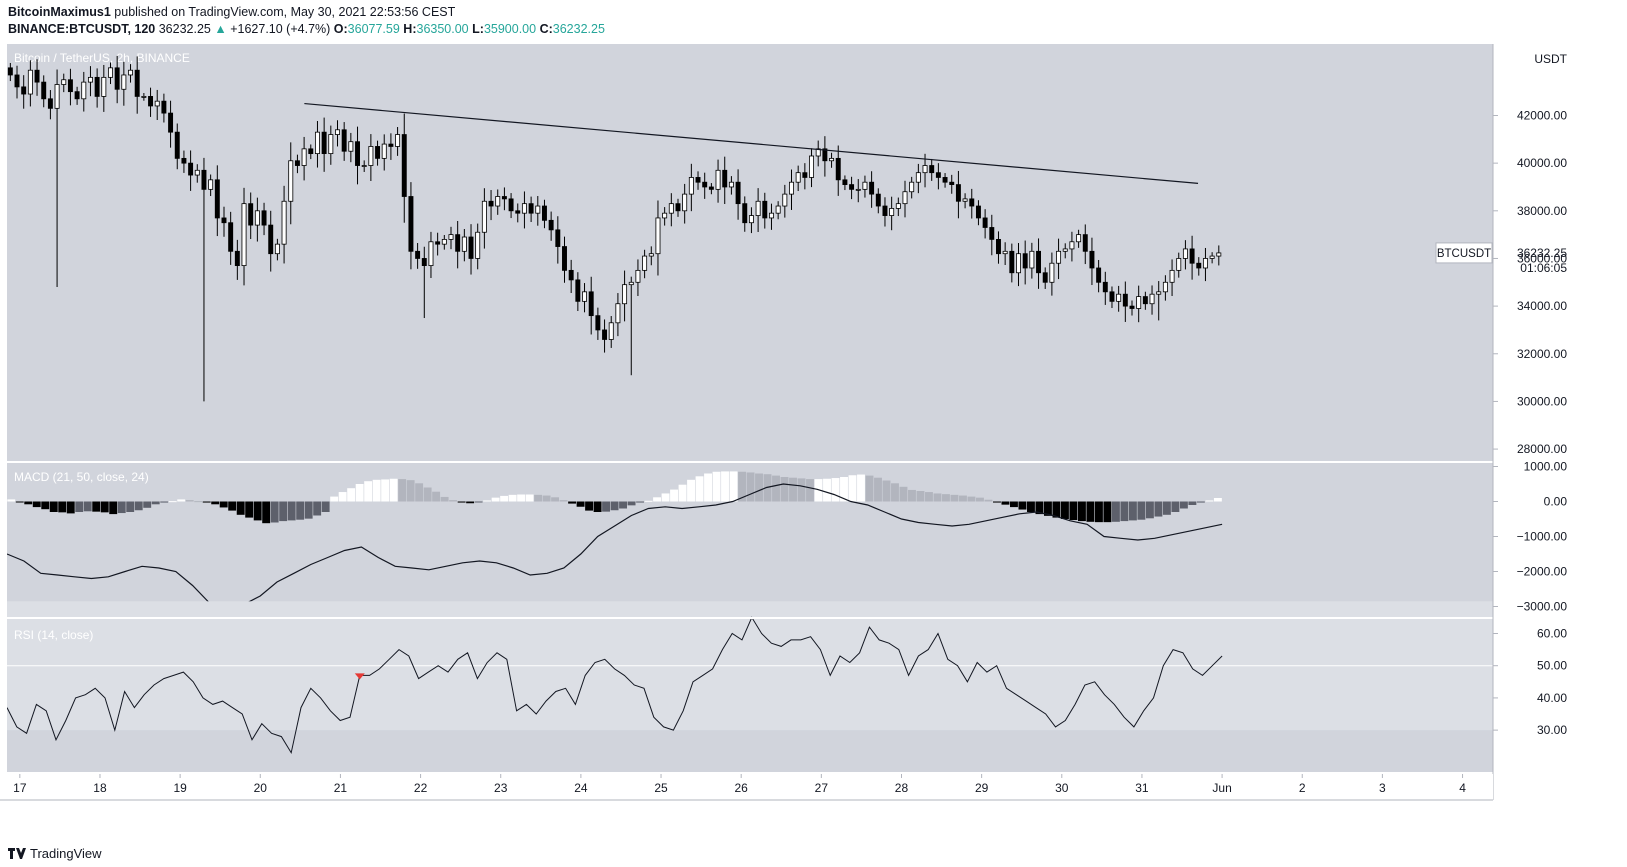 The image size is (1627, 867). Describe the element at coordinates (742, 788) in the screenshot. I see `time-tick-label: 26` at that location.